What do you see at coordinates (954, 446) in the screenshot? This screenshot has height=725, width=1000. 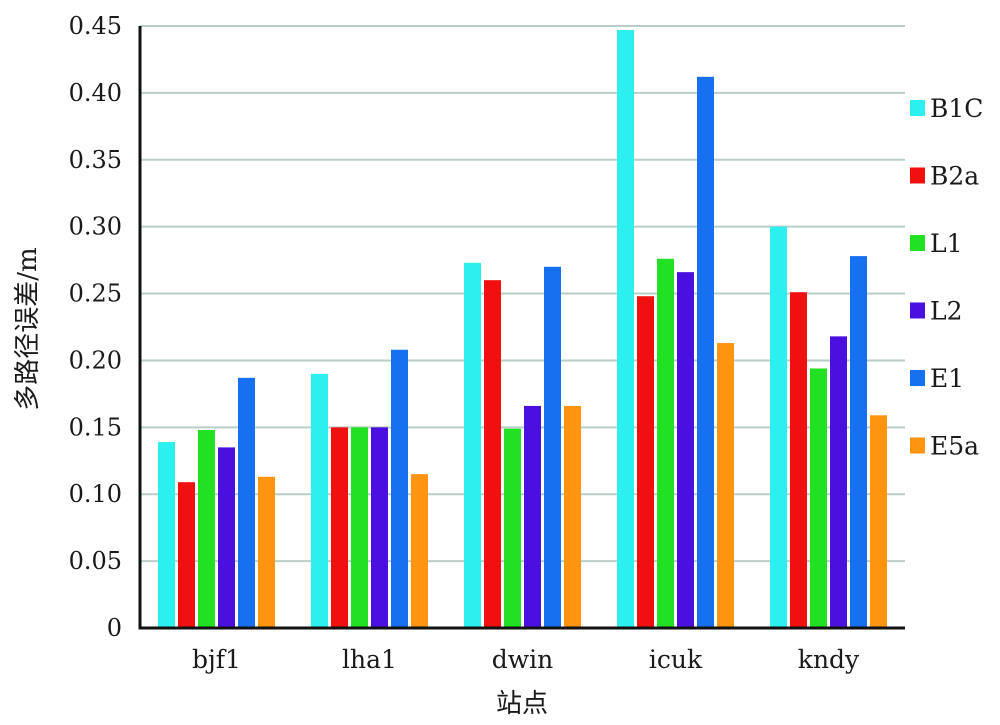 I see `legend-label-E5a: E5a` at bounding box center [954, 446].